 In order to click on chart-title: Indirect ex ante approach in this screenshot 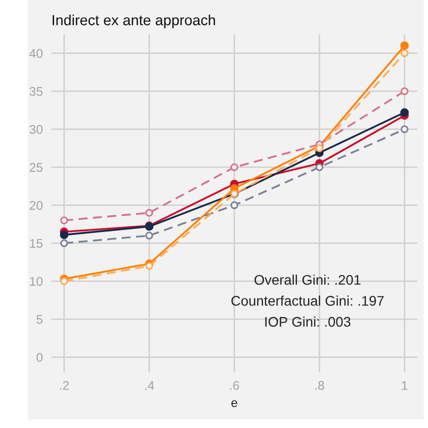, I will do `click(133, 21)`.